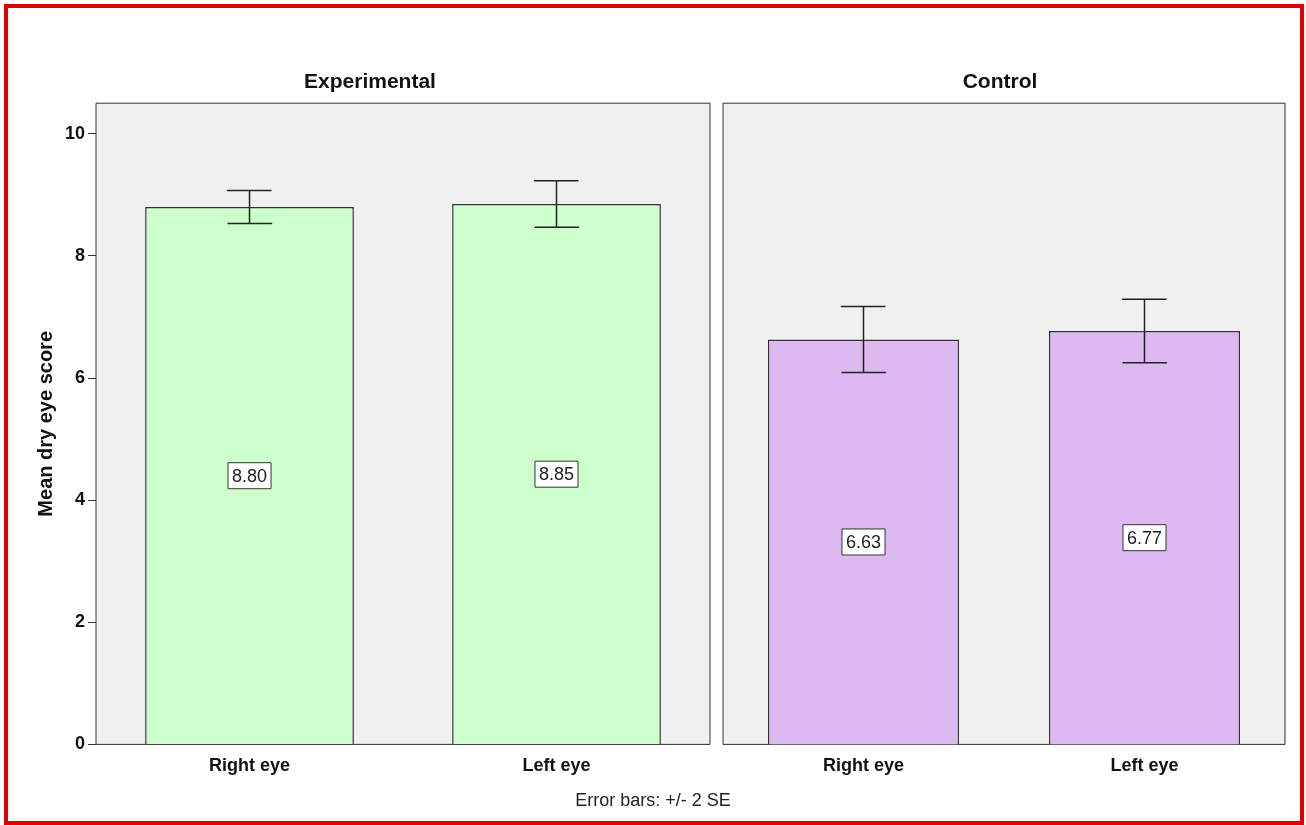 This screenshot has width=1306, height=825. I want to click on y-tick-label: 0, so click(80, 743).